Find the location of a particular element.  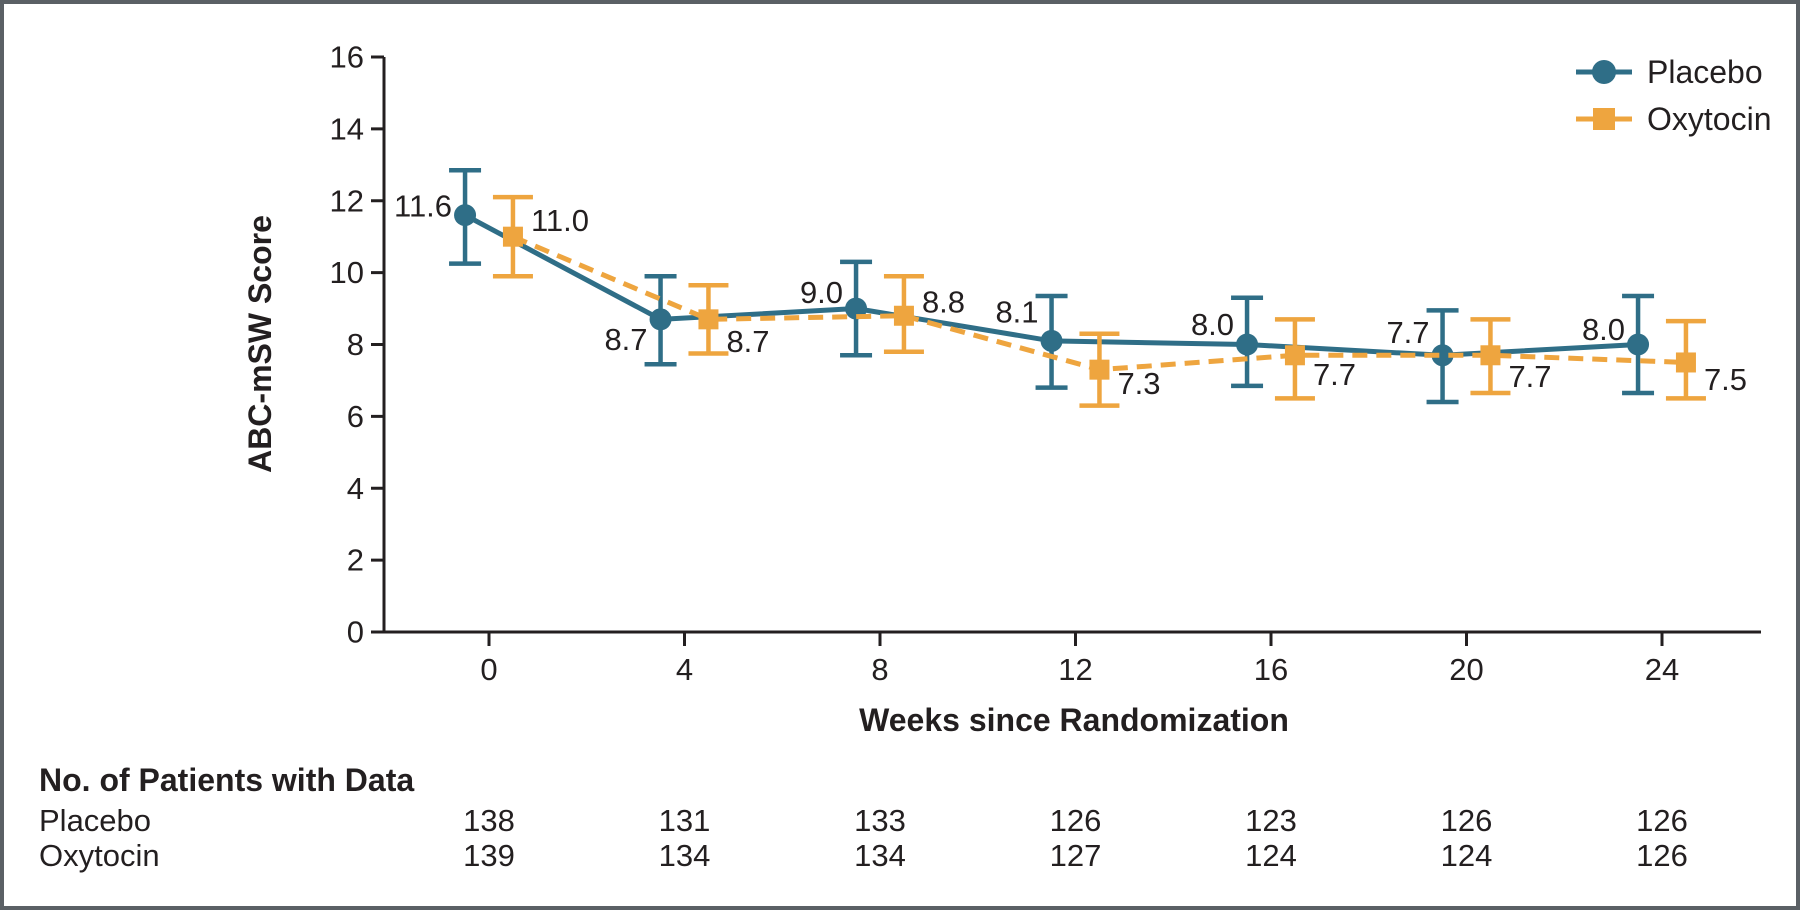

legend-item-placebo: Placebo is located at coordinates (1669, 72).